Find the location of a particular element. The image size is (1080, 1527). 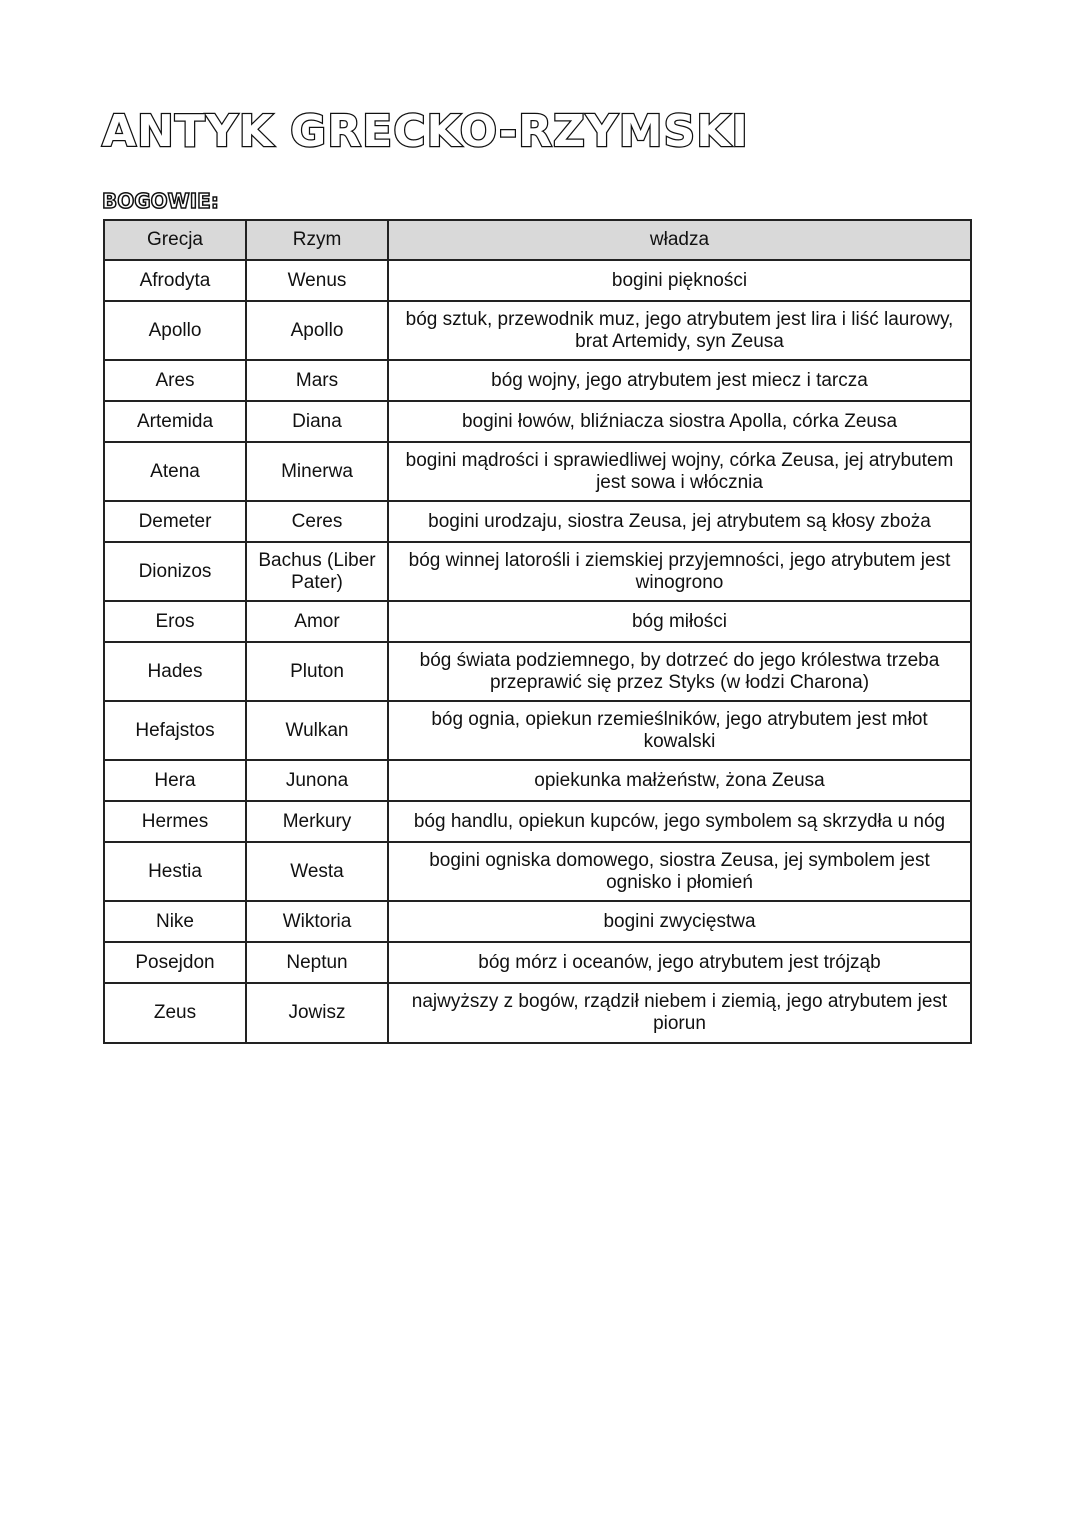

roman-name-cell: Wiktoria is located at coordinates (317, 921).